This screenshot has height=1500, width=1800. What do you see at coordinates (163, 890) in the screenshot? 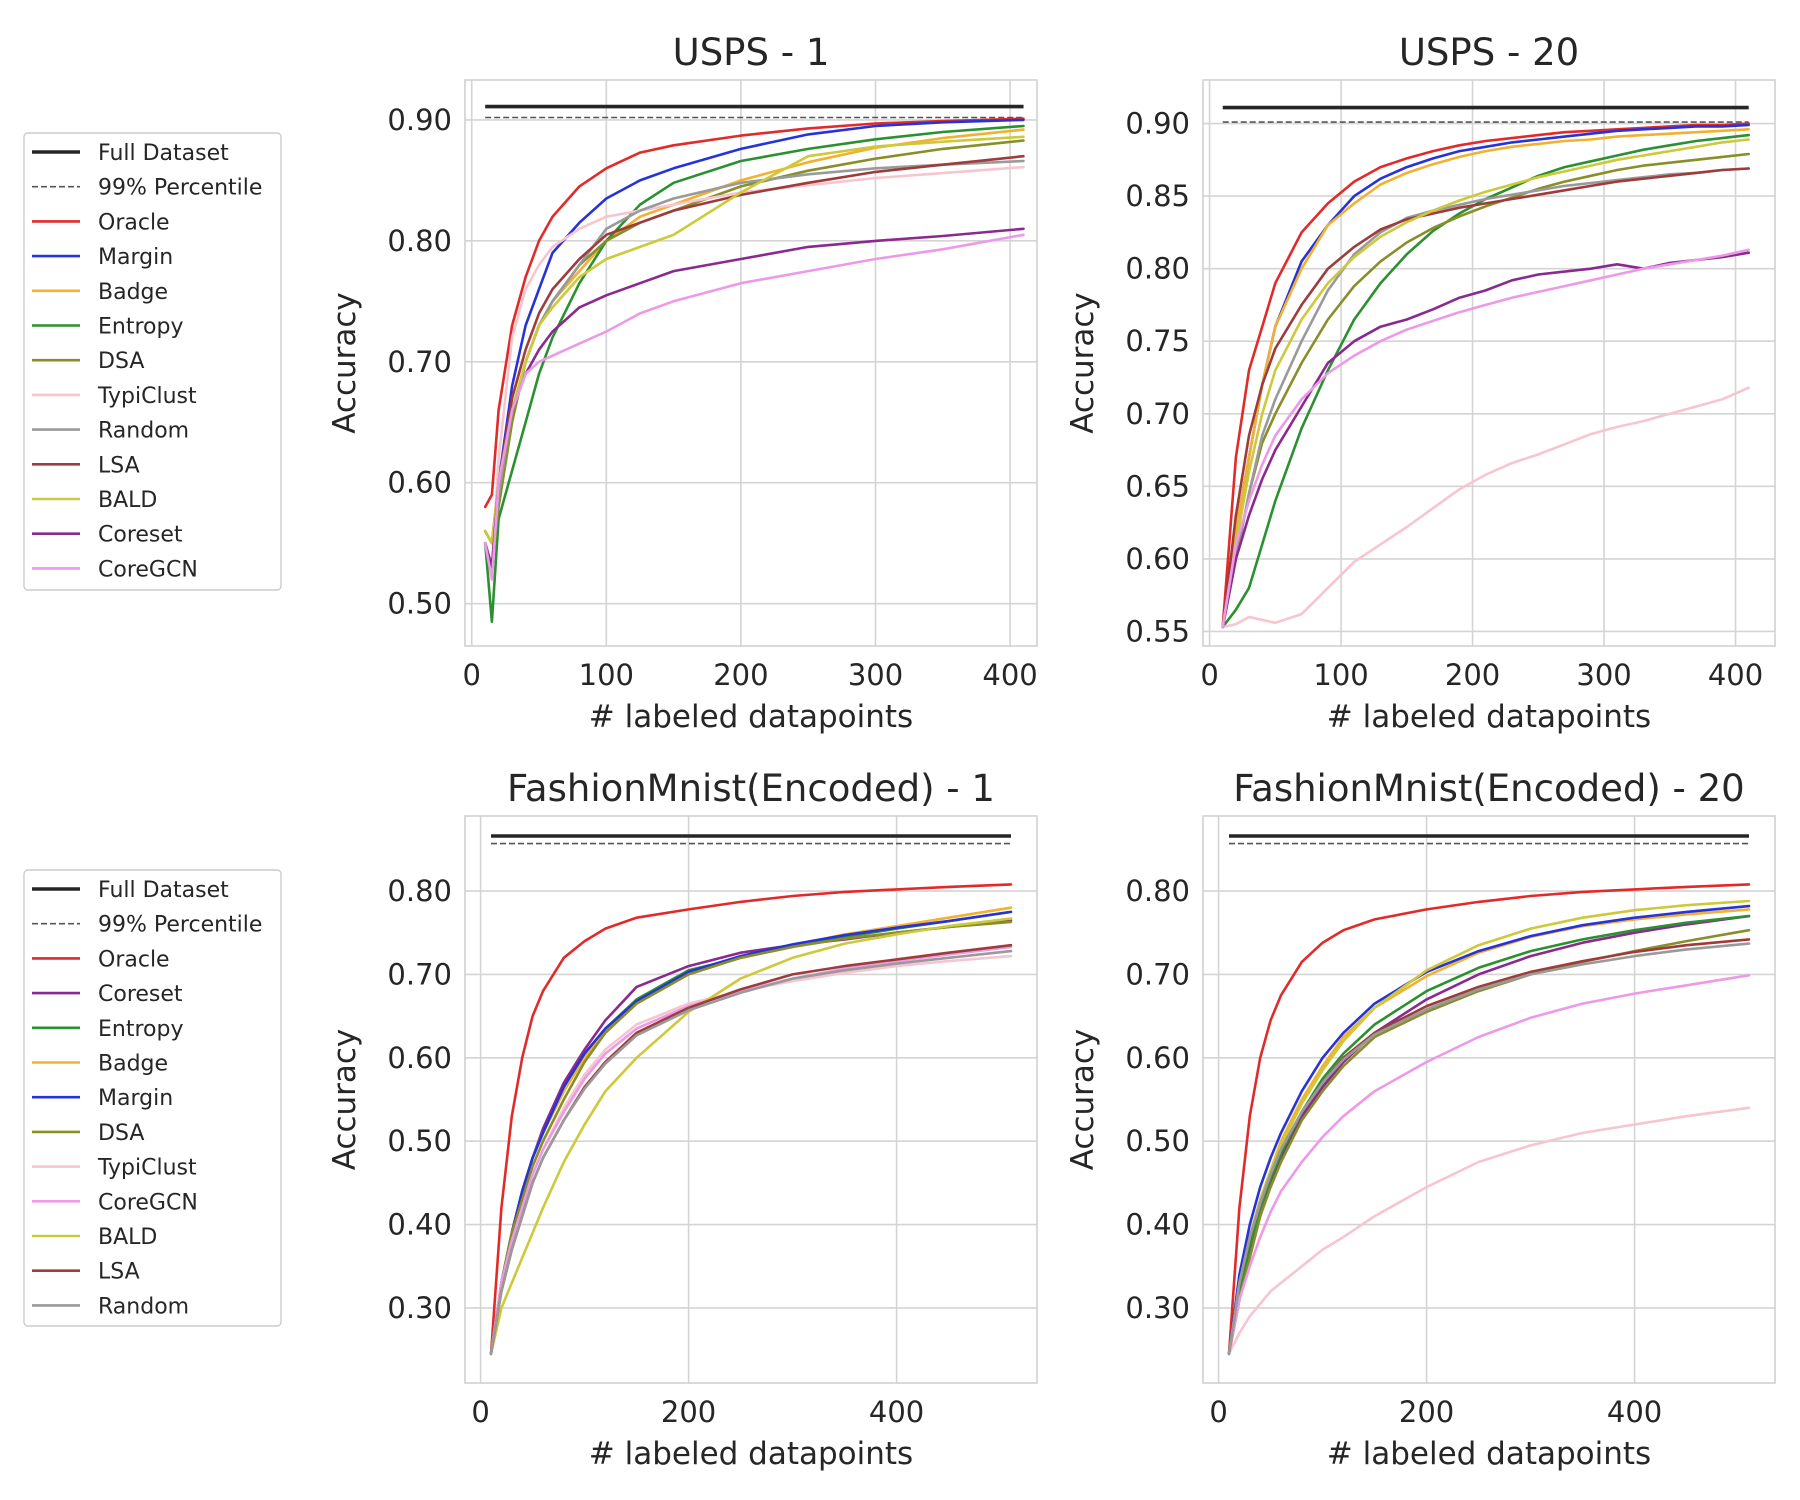
I see `legend-entry: Full Dataset` at bounding box center [163, 890].